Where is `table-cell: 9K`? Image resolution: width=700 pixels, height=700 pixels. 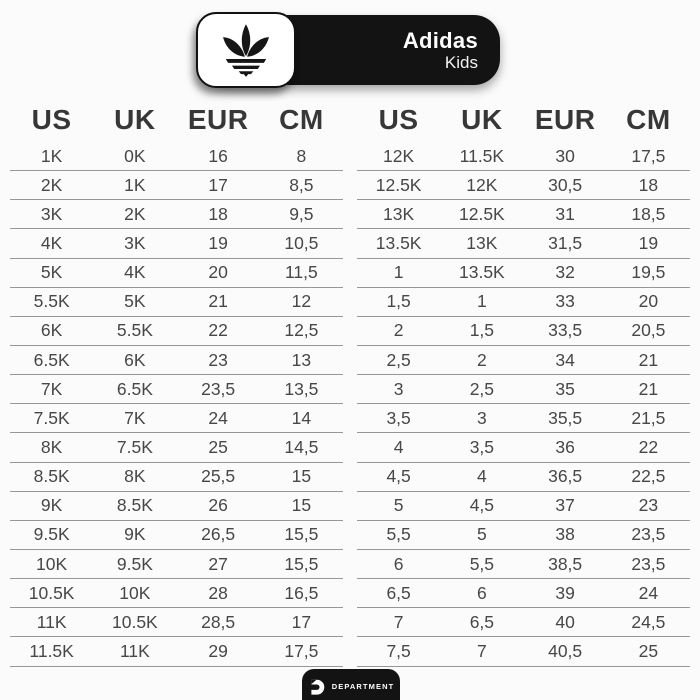
table-cell: 9K is located at coordinates (51, 505).